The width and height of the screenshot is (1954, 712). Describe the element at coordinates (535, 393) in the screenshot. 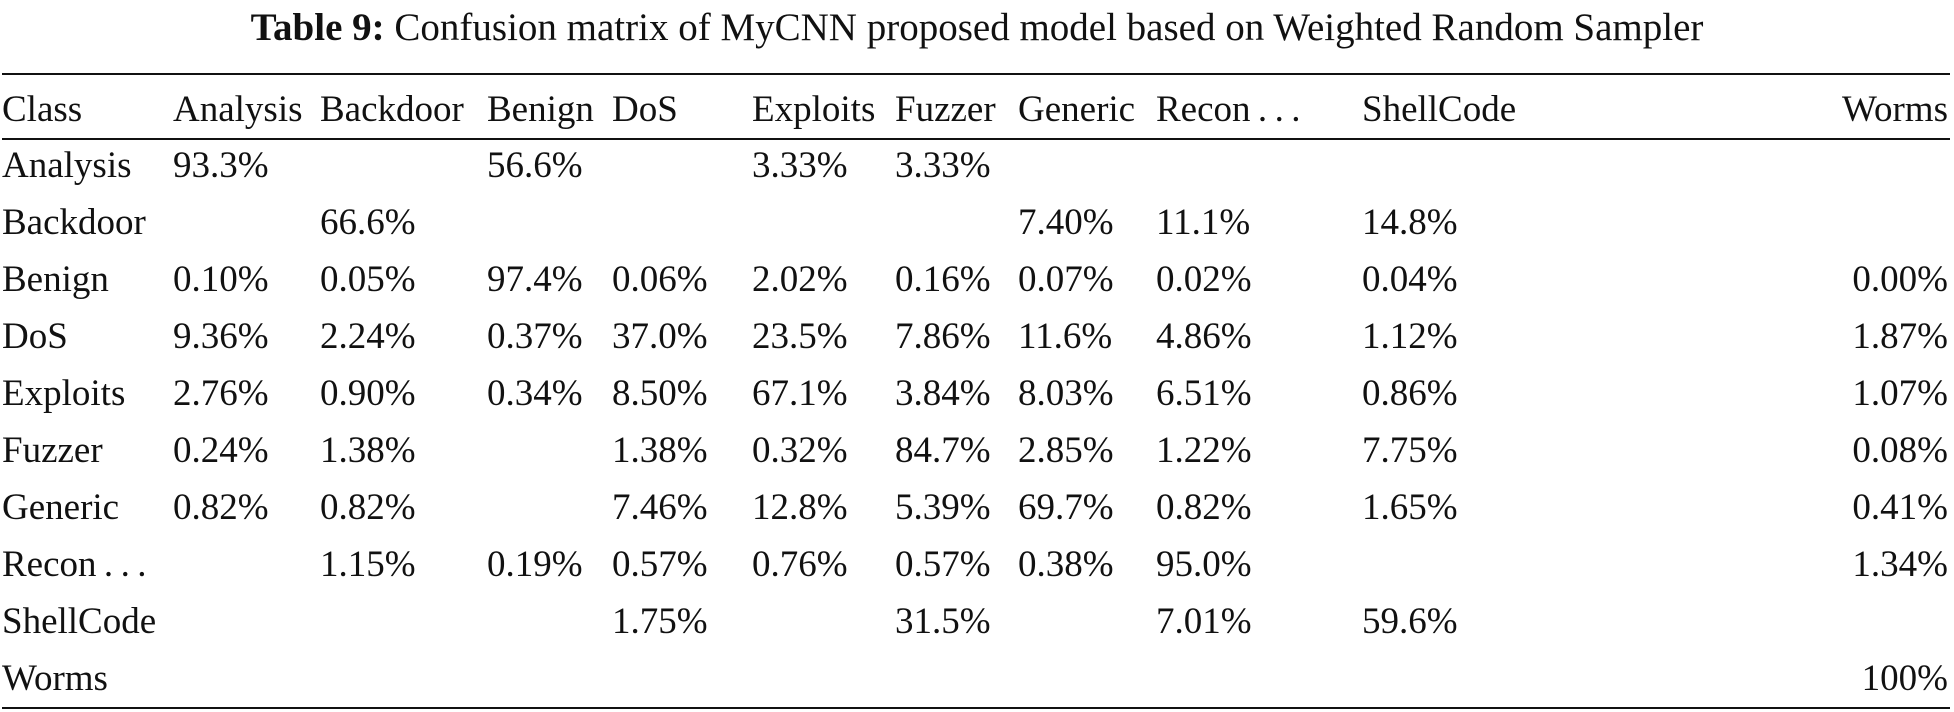

I see `matrix-cell: 0.34%` at that location.